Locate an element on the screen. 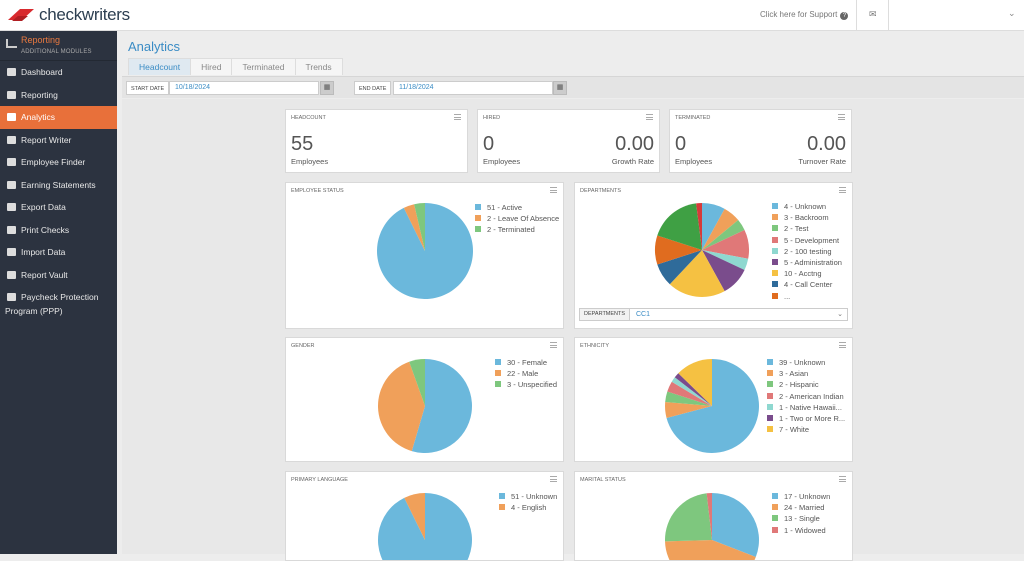 Image resolution: width=1024 pixels, height=561 pixels. checkwriters-logo: checkwriters is located at coordinates (68, 15).